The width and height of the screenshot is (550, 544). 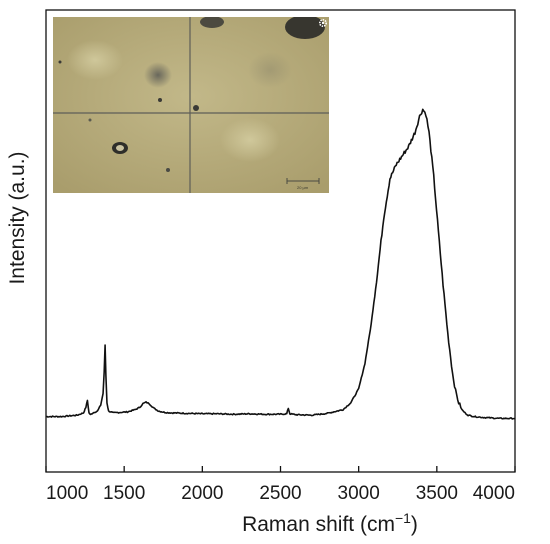 What do you see at coordinates (17, 217) in the screenshot?
I see `y-axis-title: Intensity (a.u.)` at bounding box center [17, 217].